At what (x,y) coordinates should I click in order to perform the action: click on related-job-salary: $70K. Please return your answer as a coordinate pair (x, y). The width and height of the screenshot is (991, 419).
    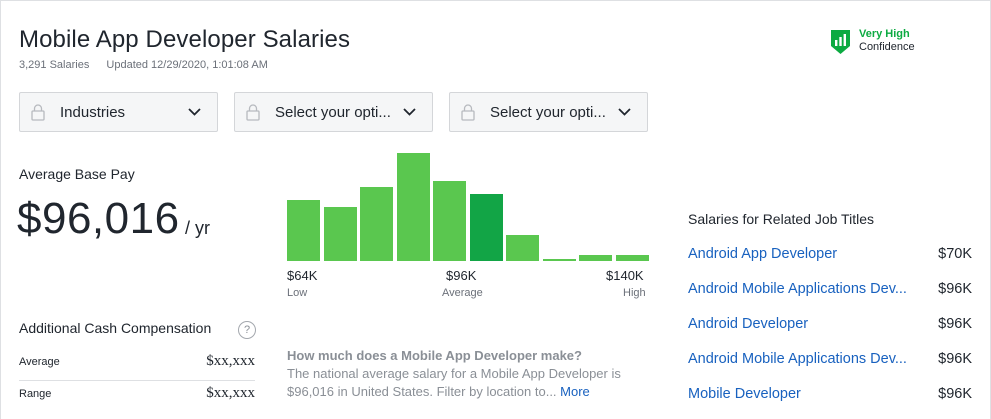
    Looking at the image, I should click on (955, 254).